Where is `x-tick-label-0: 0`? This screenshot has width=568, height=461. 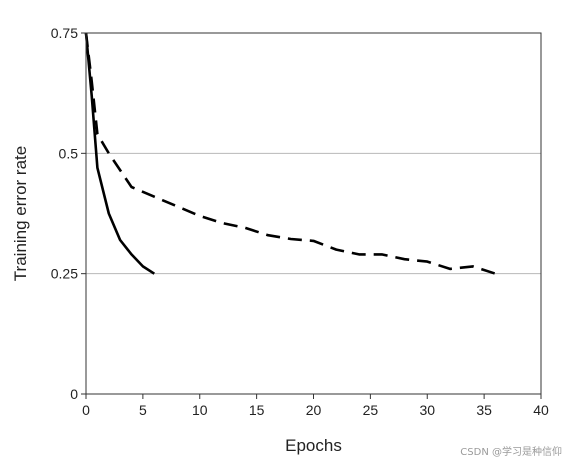
x-tick-label-0: 0 is located at coordinates (86, 410).